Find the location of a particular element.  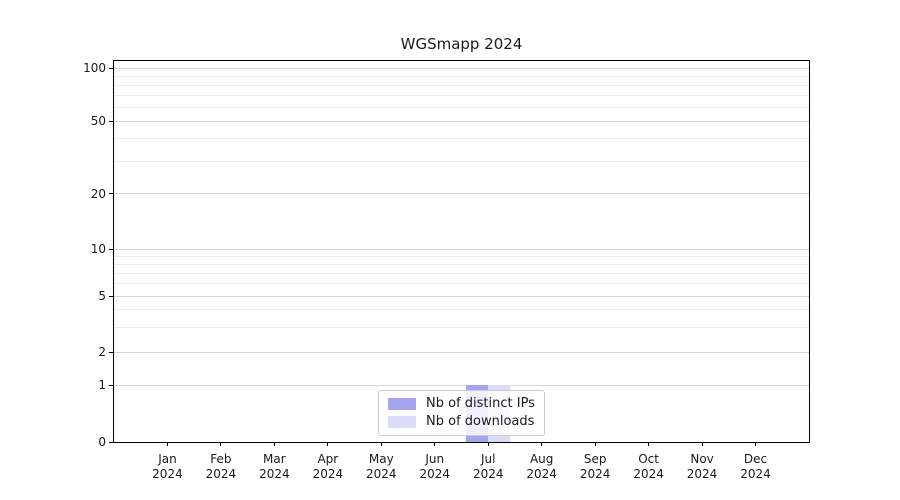

y-axis-tick-label-20: 20 is located at coordinates (98, 193).